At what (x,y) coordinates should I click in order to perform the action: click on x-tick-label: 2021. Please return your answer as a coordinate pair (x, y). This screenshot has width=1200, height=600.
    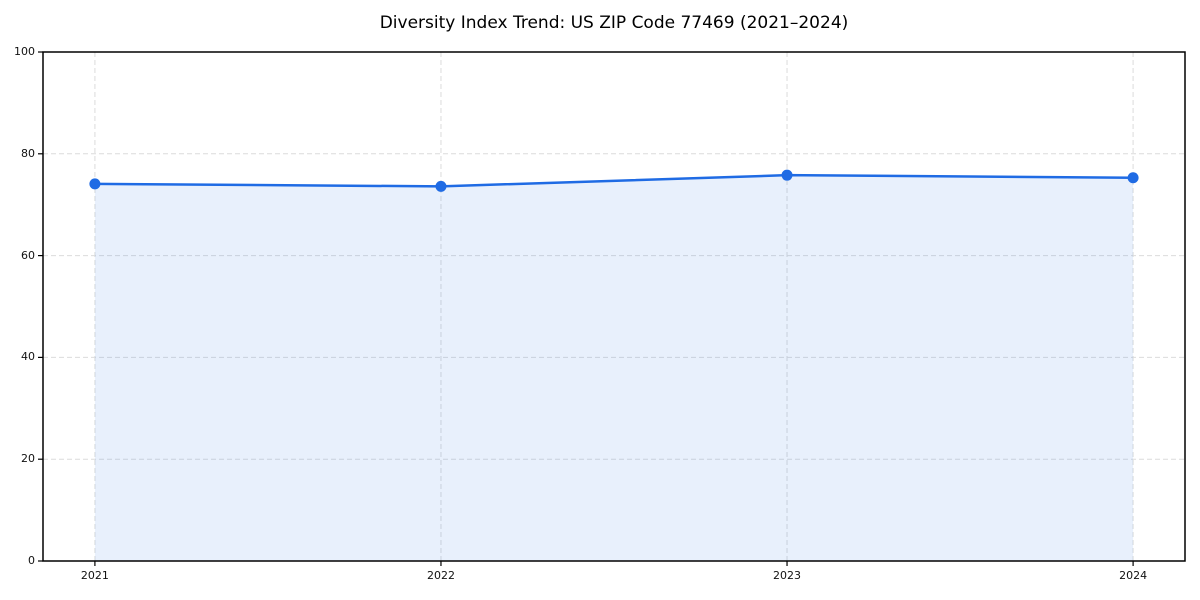
    Looking at the image, I should click on (94, 575).